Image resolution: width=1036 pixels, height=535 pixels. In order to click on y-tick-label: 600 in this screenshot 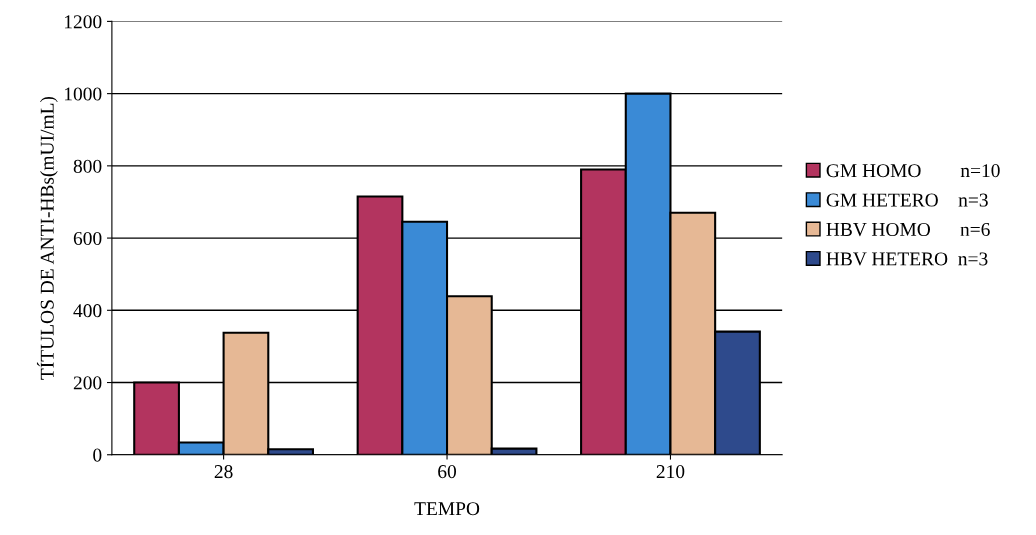, I will do `click(87, 238)`.